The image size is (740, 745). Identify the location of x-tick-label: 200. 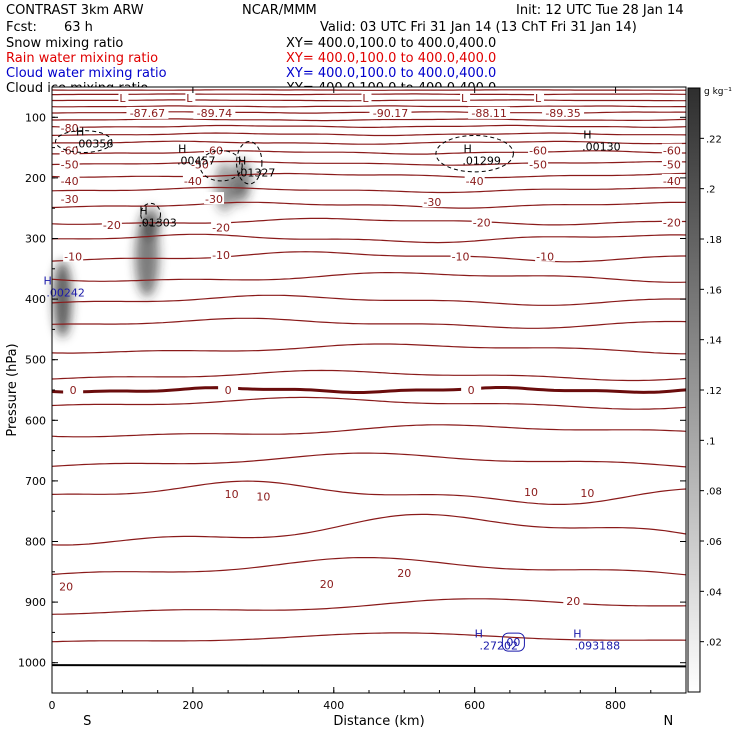
(192, 705).